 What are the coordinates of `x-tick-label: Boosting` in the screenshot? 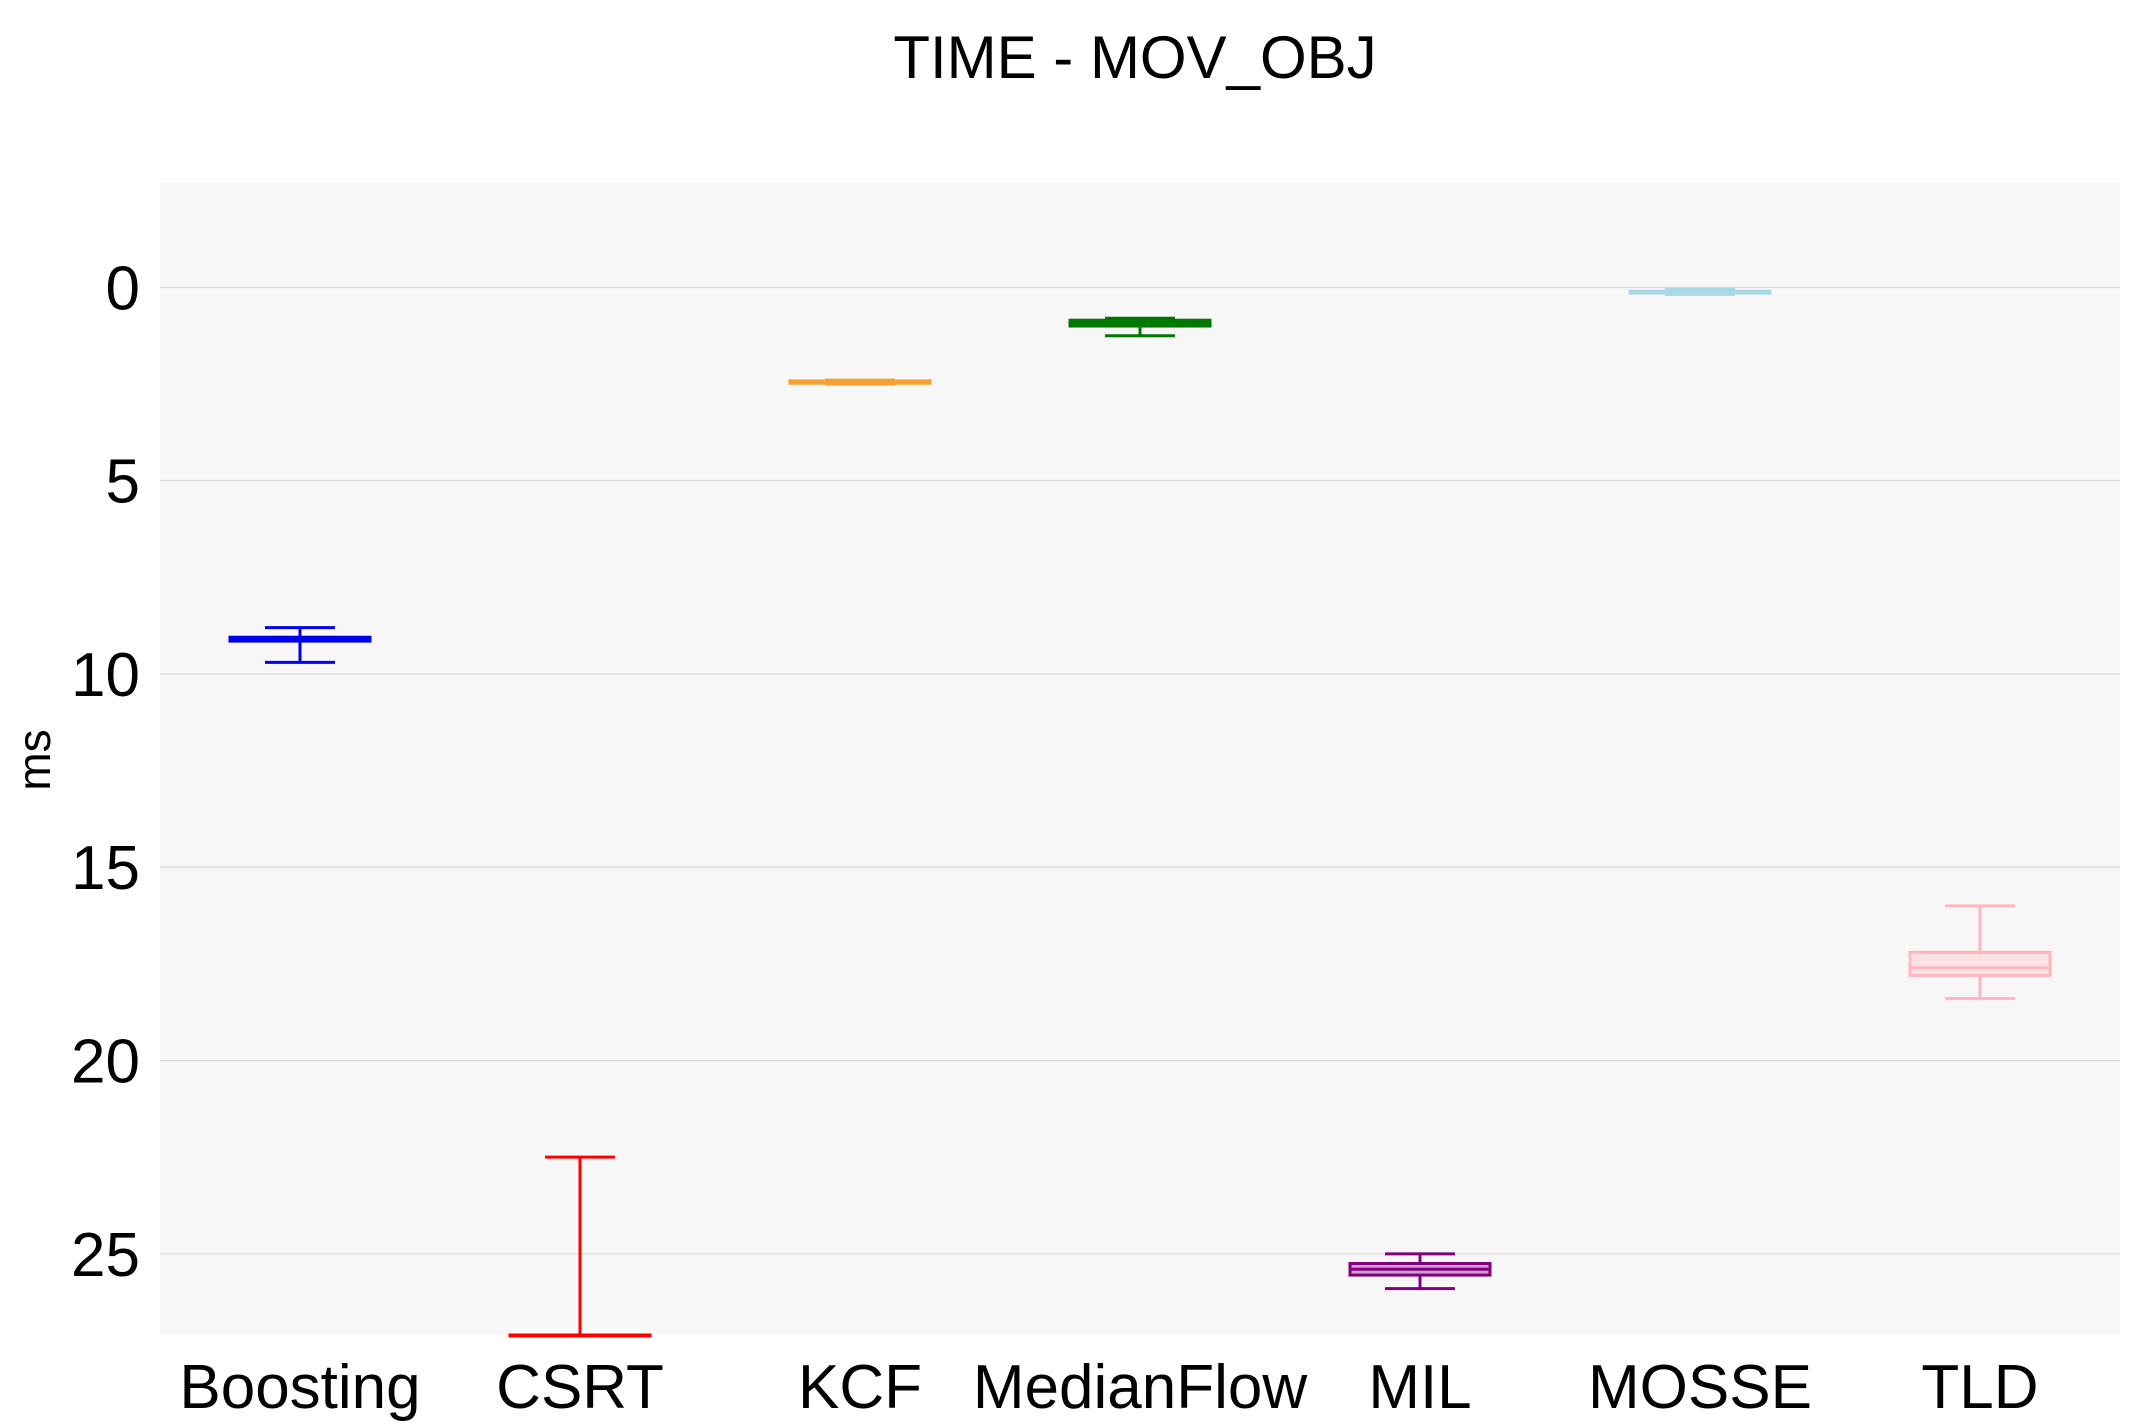 It's located at (299, 1387).